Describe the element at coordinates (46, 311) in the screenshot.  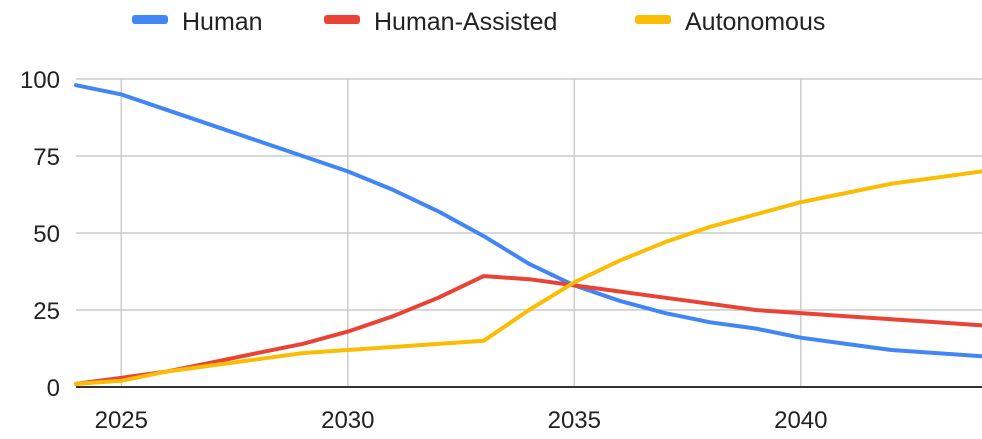
I see `y-tick-label: 25` at that location.